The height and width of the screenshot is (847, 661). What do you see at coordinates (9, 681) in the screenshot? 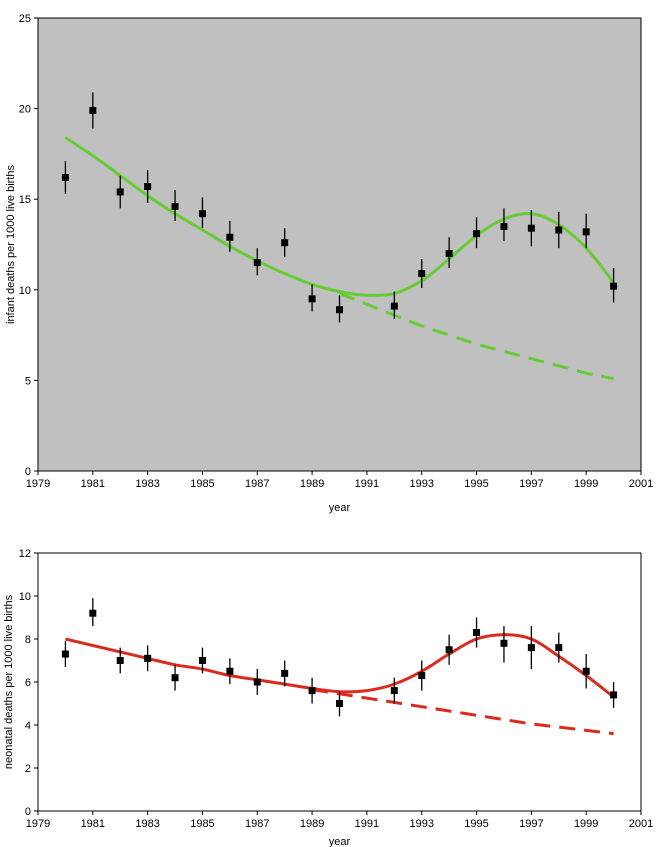
I see `y-axis-label: neonatal deaths per 1000 live births` at bounding box center [9, 681].